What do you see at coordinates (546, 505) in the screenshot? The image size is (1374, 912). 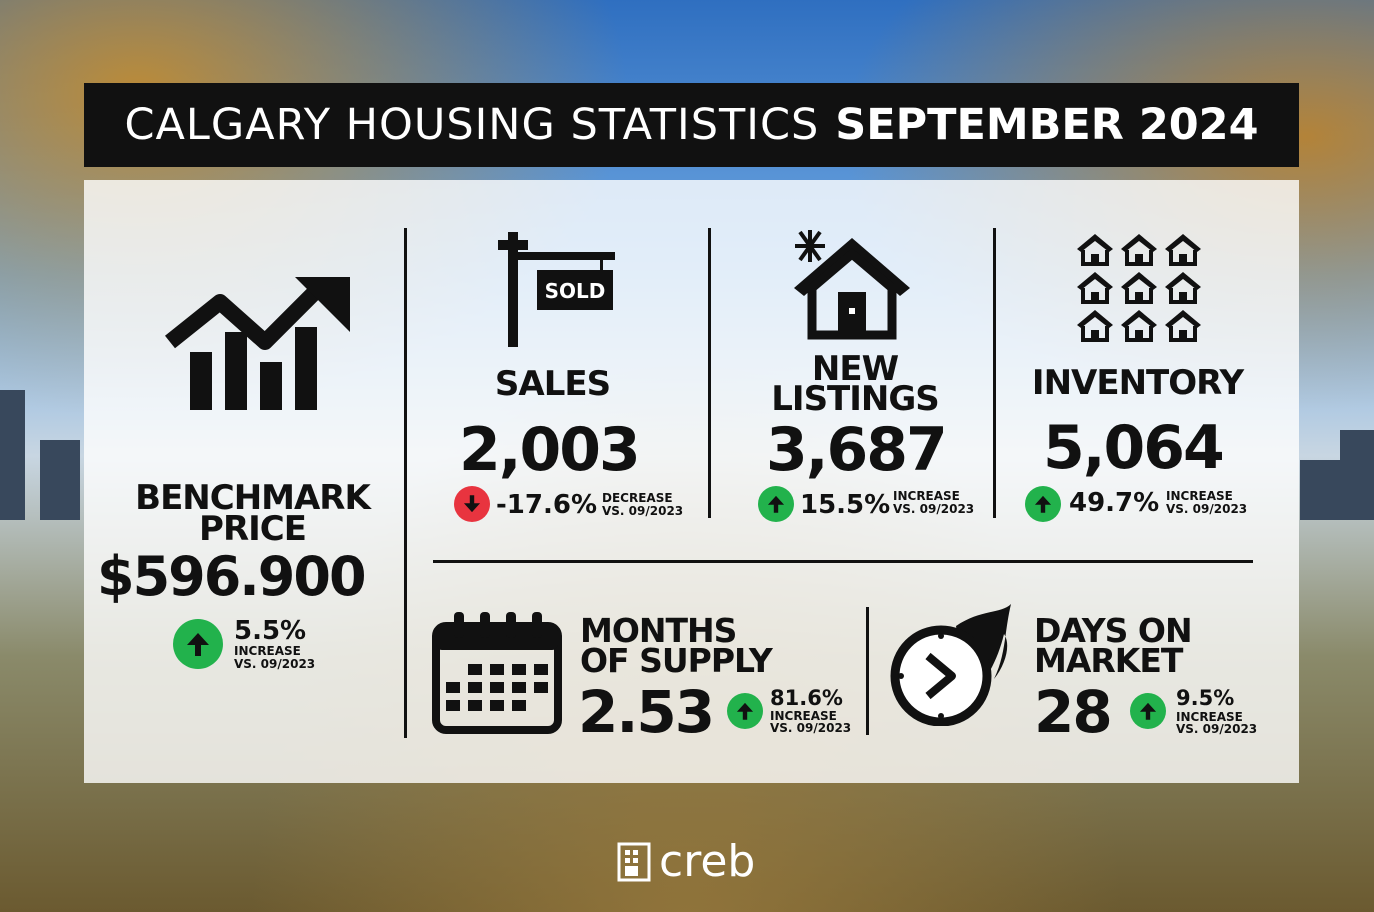 I see `sales-pct: -17.6%` at bounding box center [546, 505].